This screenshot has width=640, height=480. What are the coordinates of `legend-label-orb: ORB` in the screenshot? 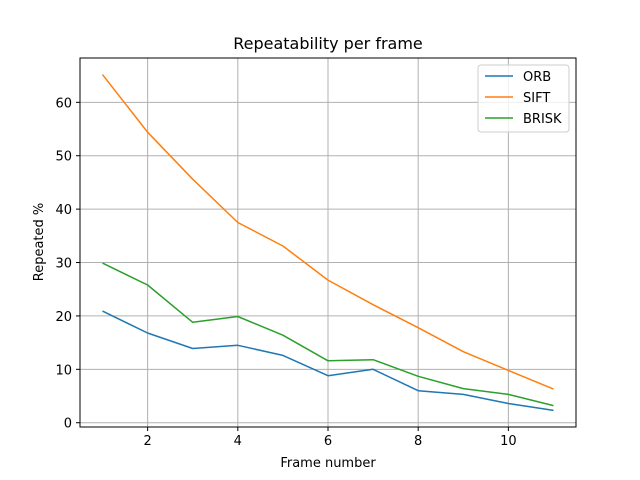 It's located at (537, 77).